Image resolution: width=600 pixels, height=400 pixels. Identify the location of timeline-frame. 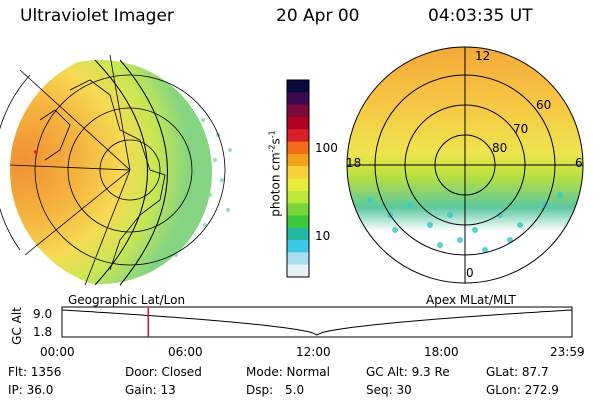
(317, 322).